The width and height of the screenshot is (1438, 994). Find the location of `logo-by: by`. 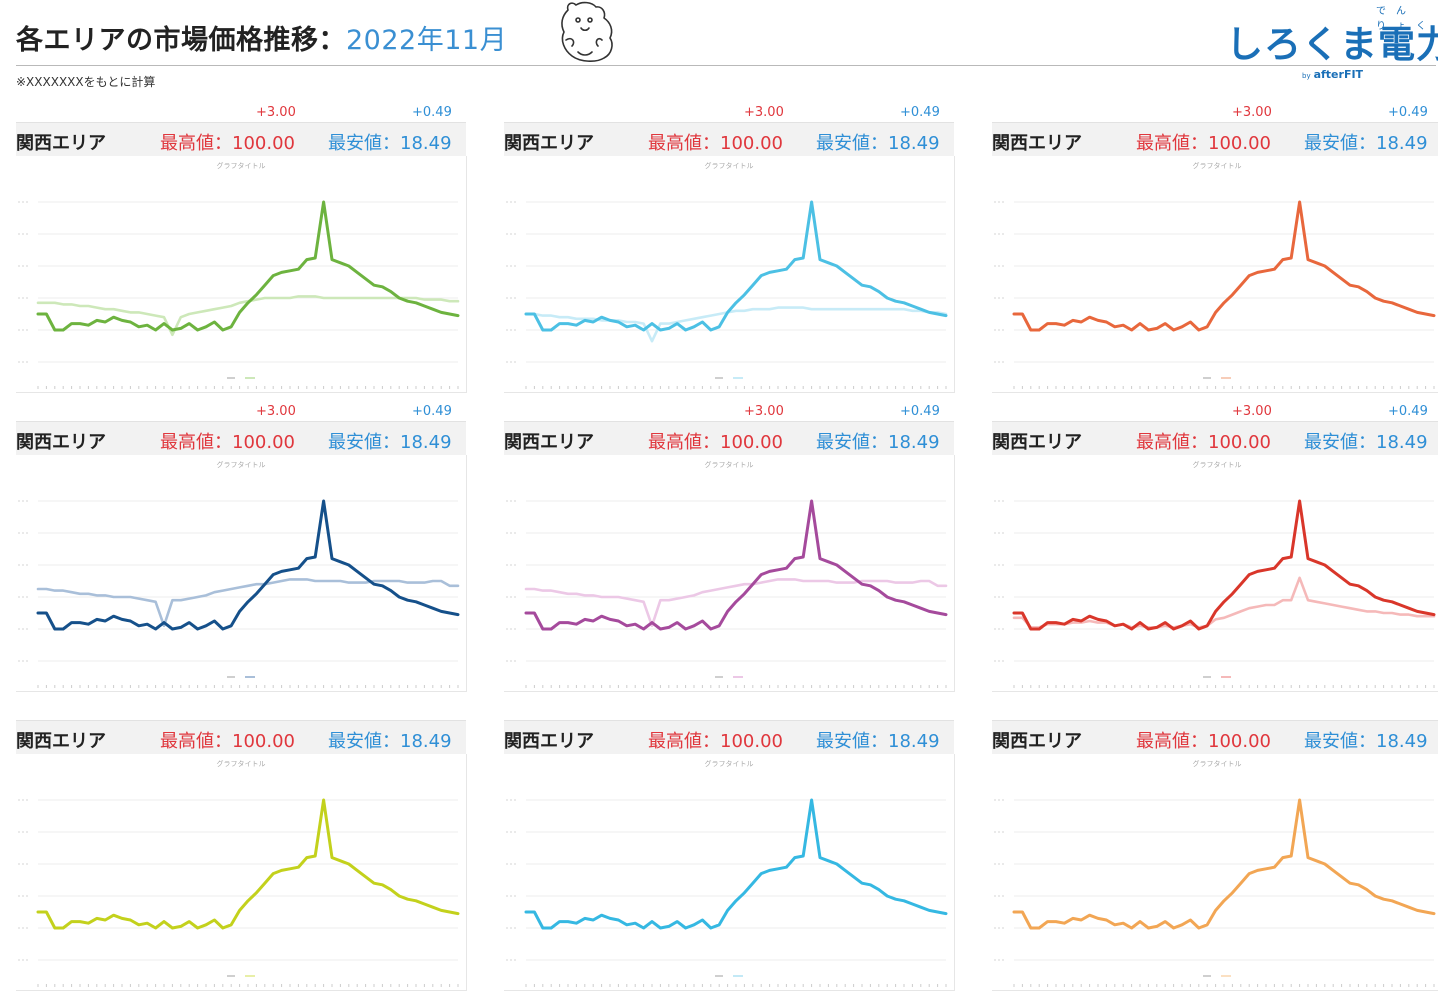

logo-by: by is located at coordinates (1306, 76).